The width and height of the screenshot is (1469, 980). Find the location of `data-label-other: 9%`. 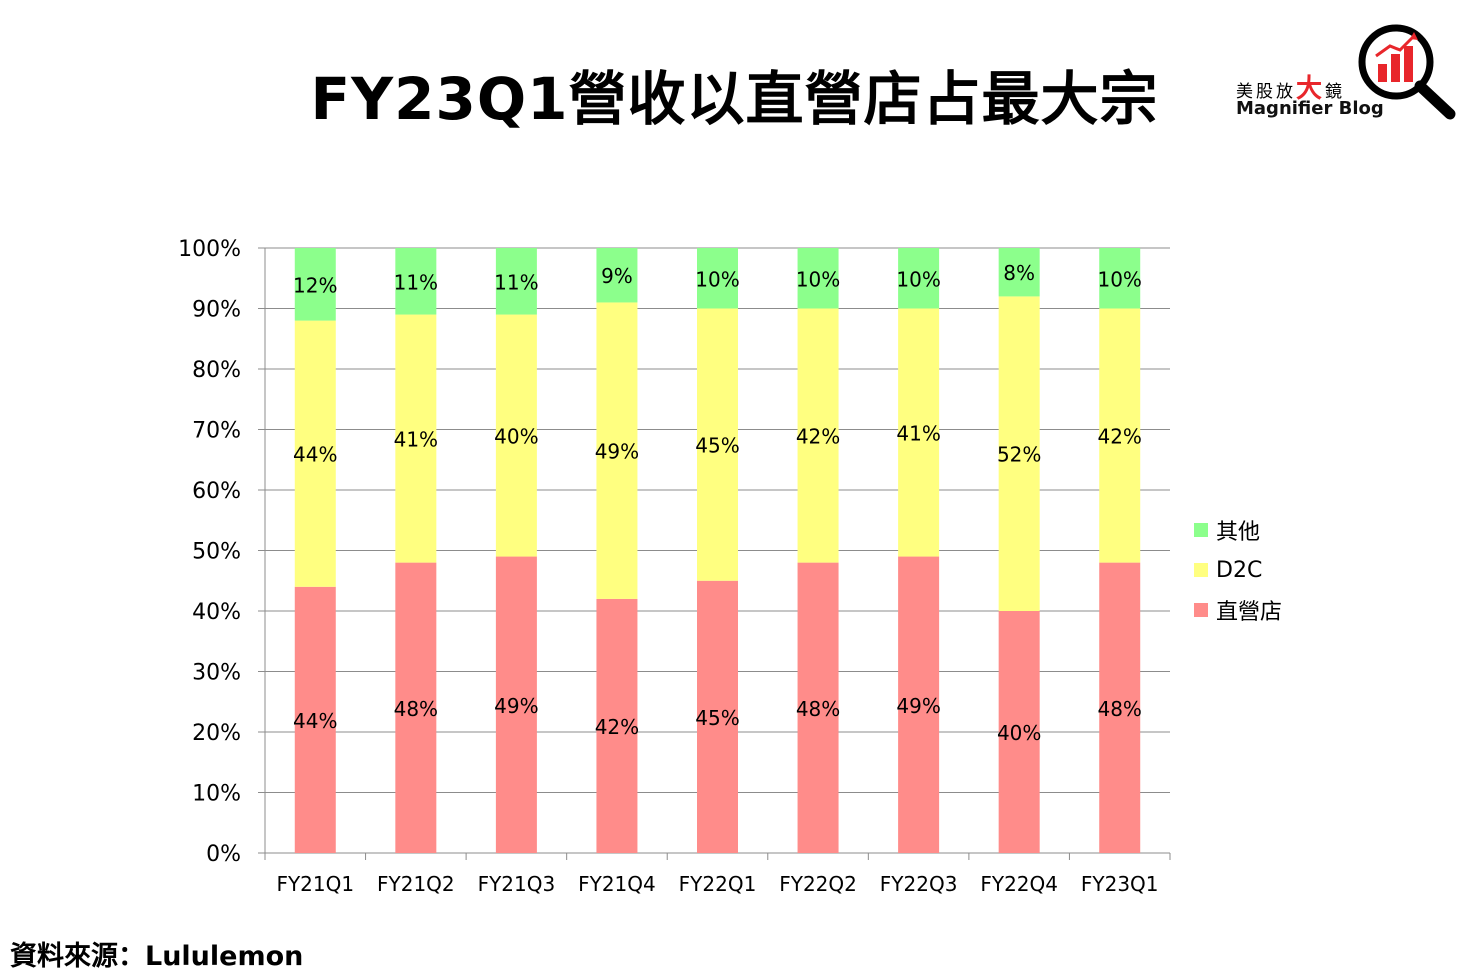

data-label-other: 9% is located at coordinates (617, 276).